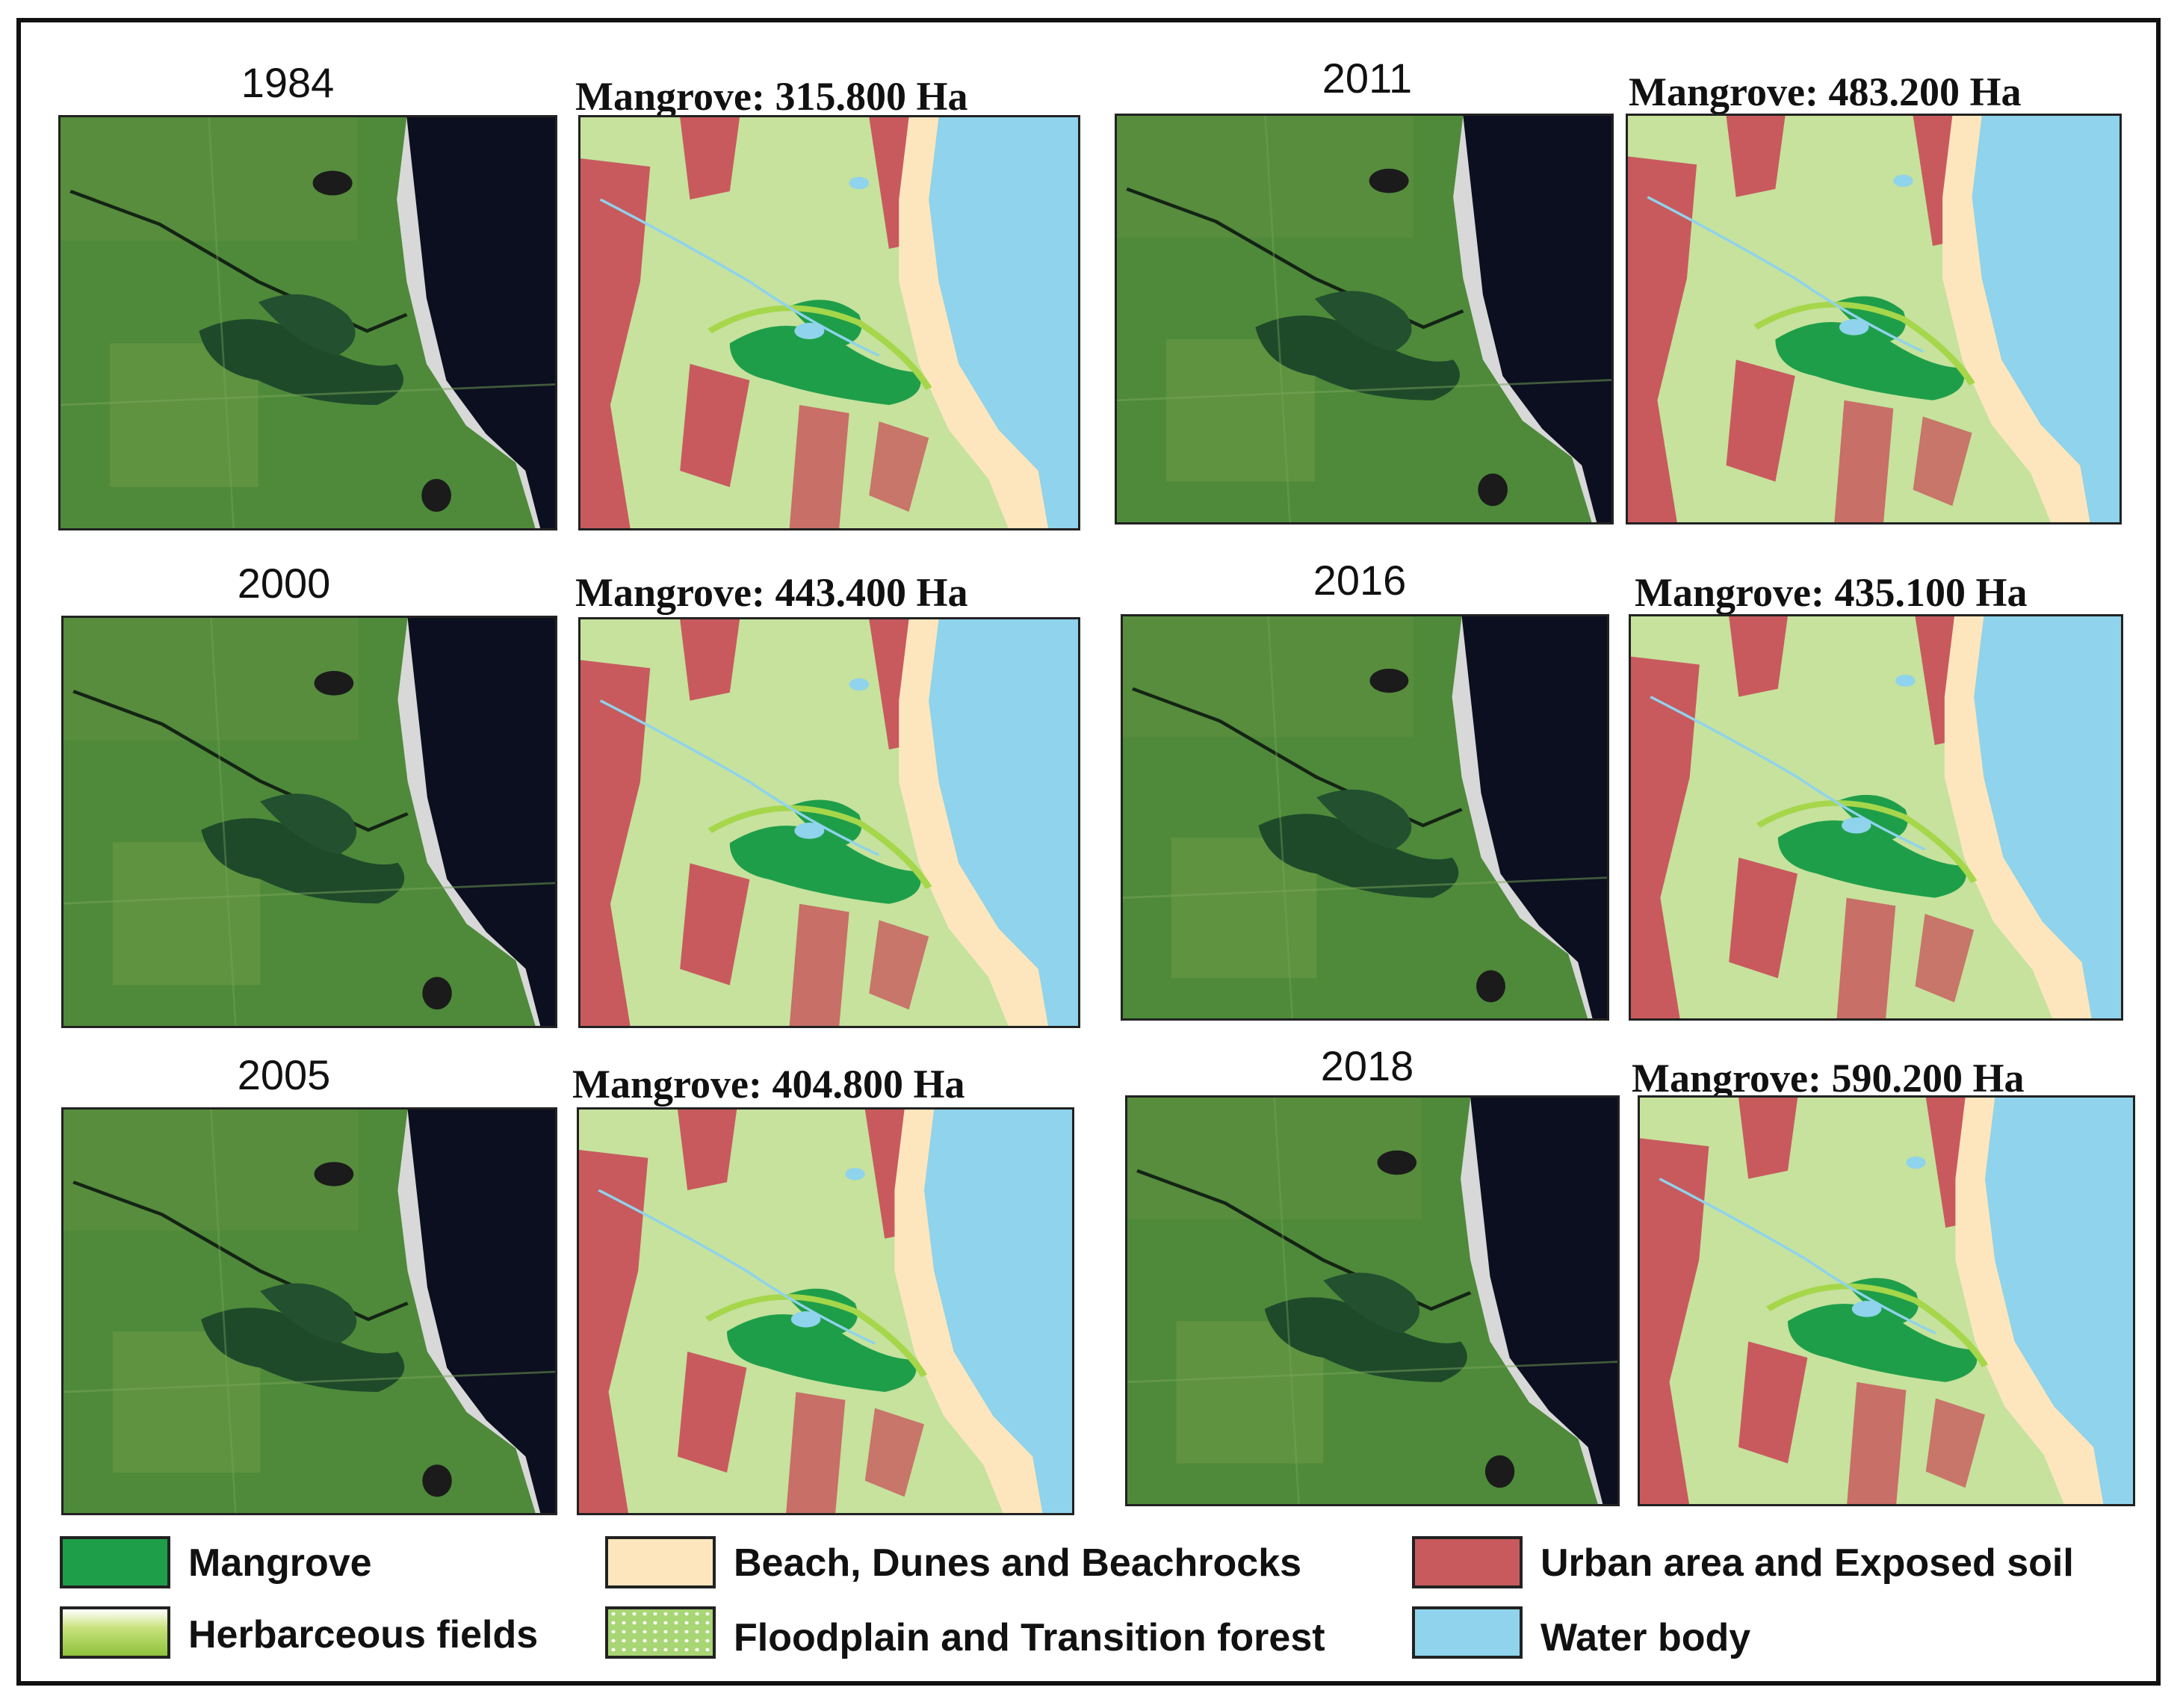 The image size is (2183, 1708). What do you see at coordinates (1029, 1637) in the screenshot?
I see `legend-label-floodplain: Floodplain and Transition forest` at bounding box center [1029, 1637].